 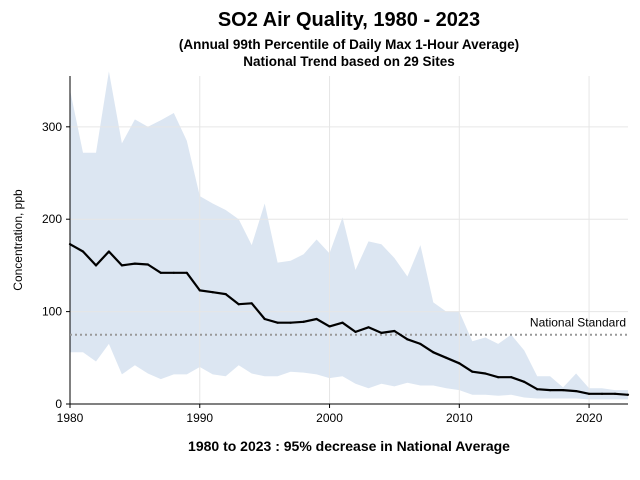 What do you see at coordinates (58, 404) in the screenshot?
I see `y-tick-label: 0` at bounding box center [58, 404].